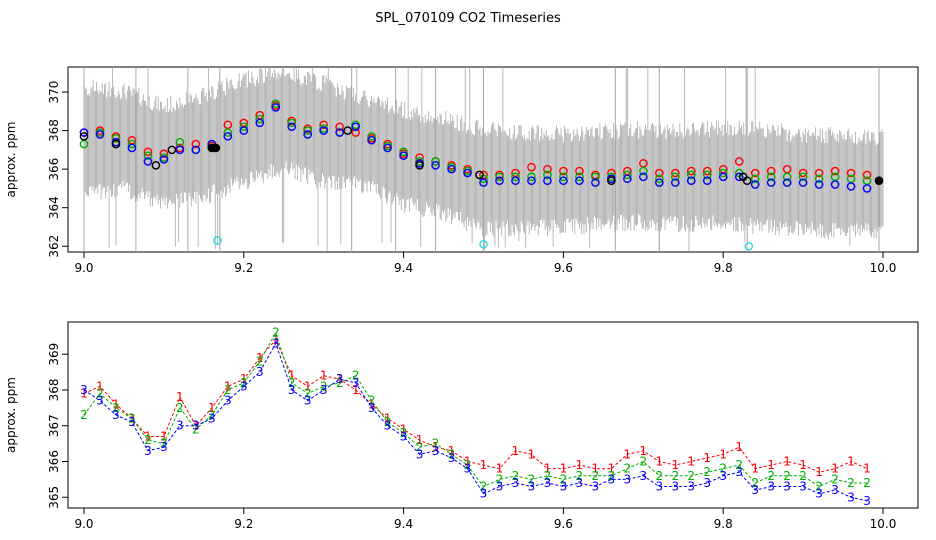 Image resolution: width=936 pixels, height=540 pixels. I want to click on y-tick-label: 365, so click(54, 497).